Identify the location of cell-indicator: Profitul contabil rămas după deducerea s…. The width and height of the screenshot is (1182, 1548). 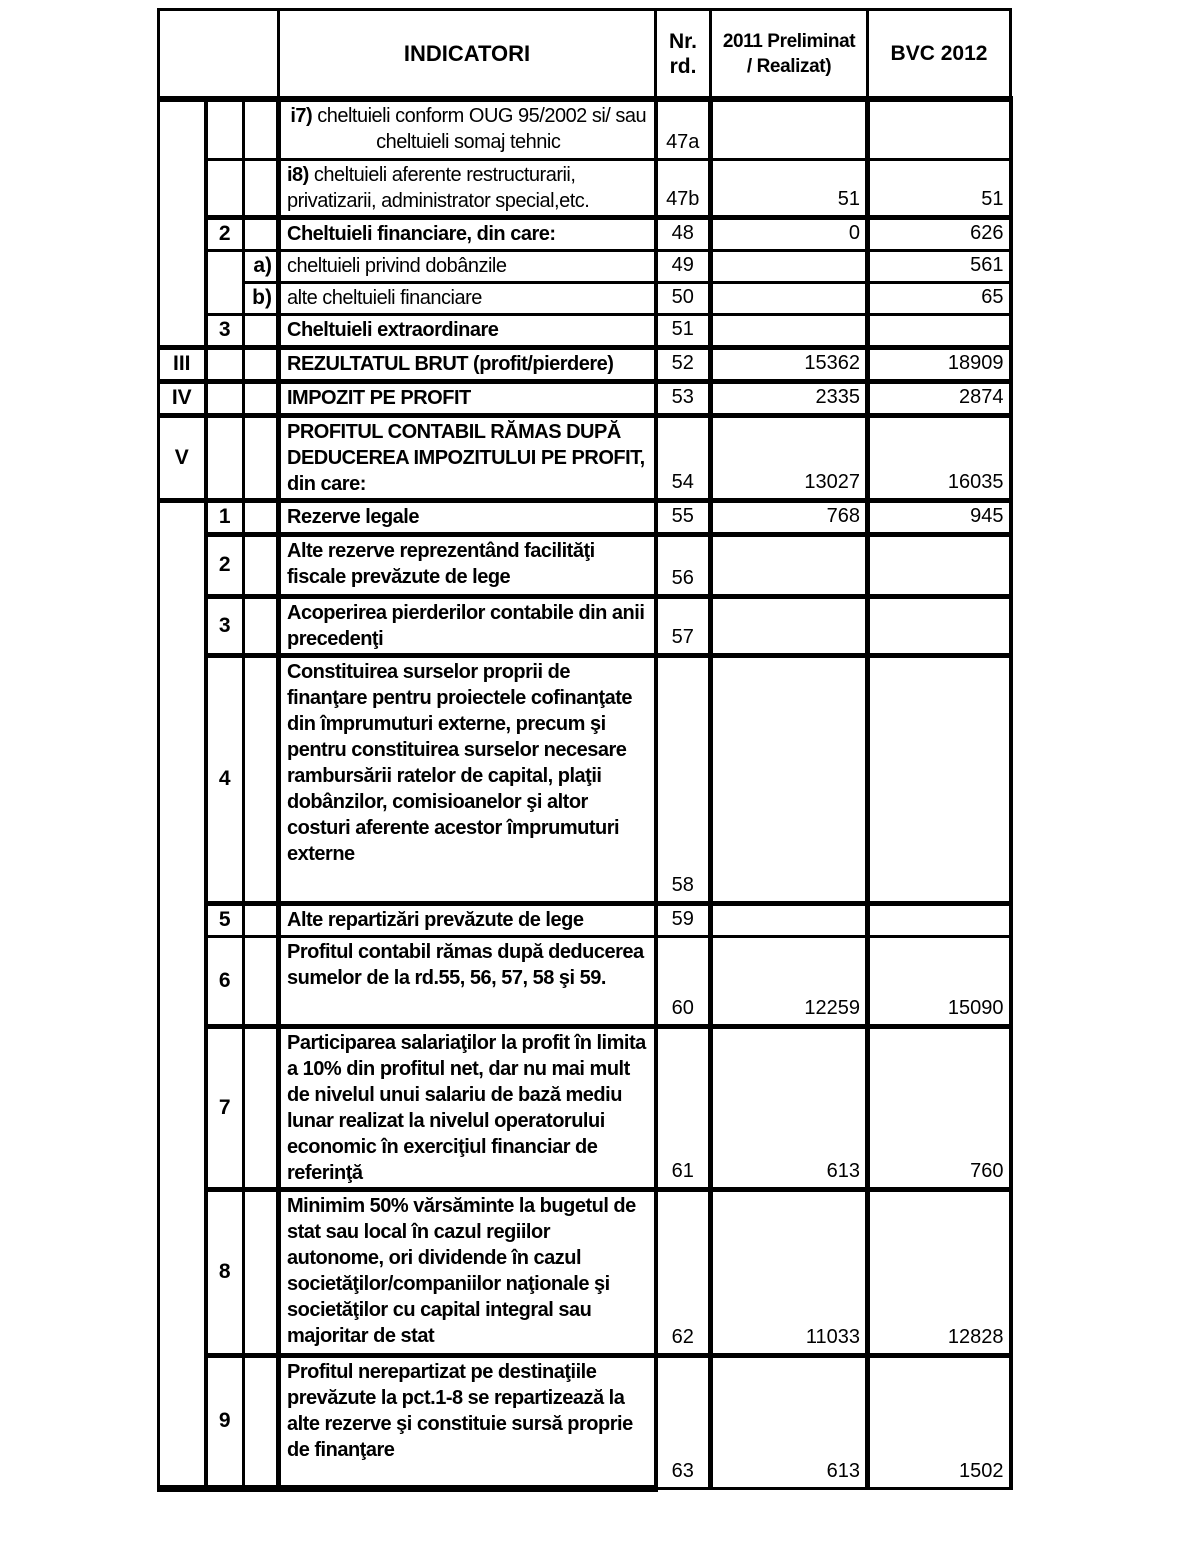
(467, 981).